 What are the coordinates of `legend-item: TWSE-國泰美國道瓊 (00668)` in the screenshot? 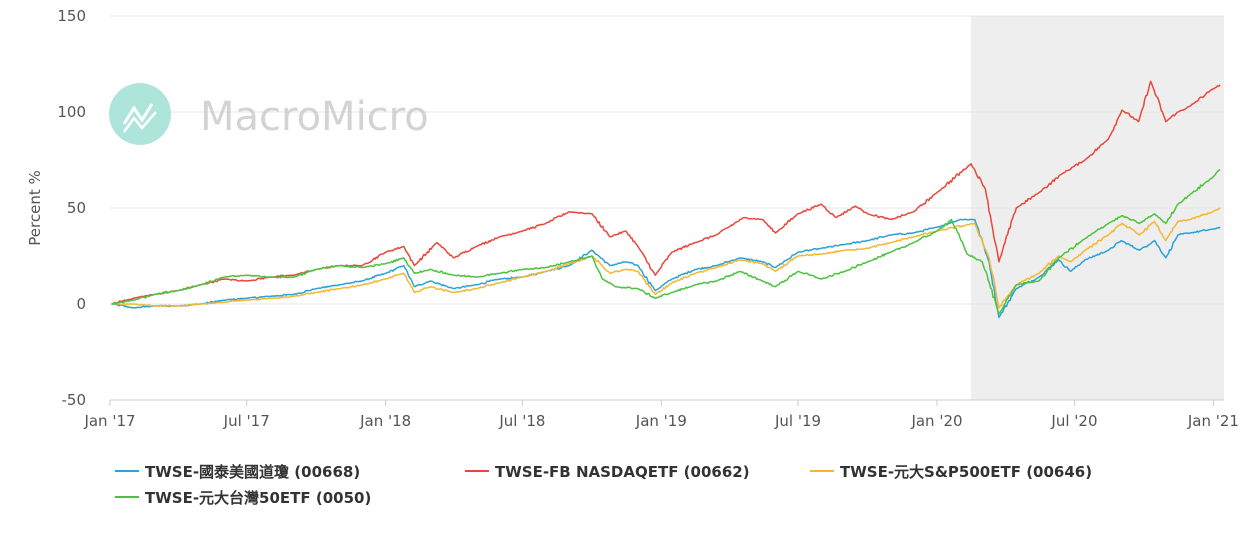 It's located at (237, 472).